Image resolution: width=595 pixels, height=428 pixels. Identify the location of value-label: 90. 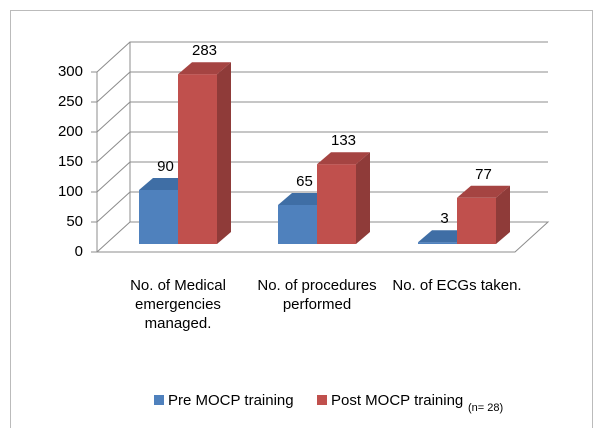
(165, 166).